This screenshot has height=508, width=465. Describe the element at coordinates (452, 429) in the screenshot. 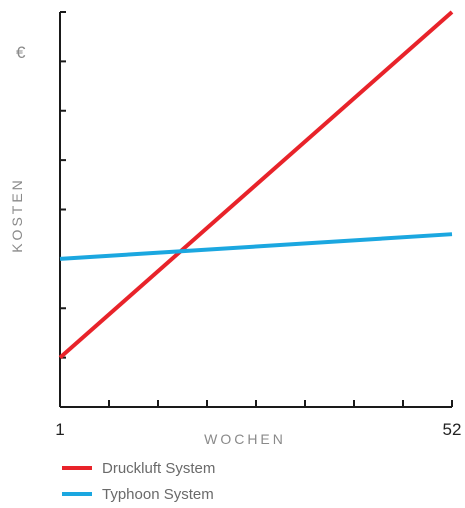

I see `x-tick-label-end: 52` at that location.